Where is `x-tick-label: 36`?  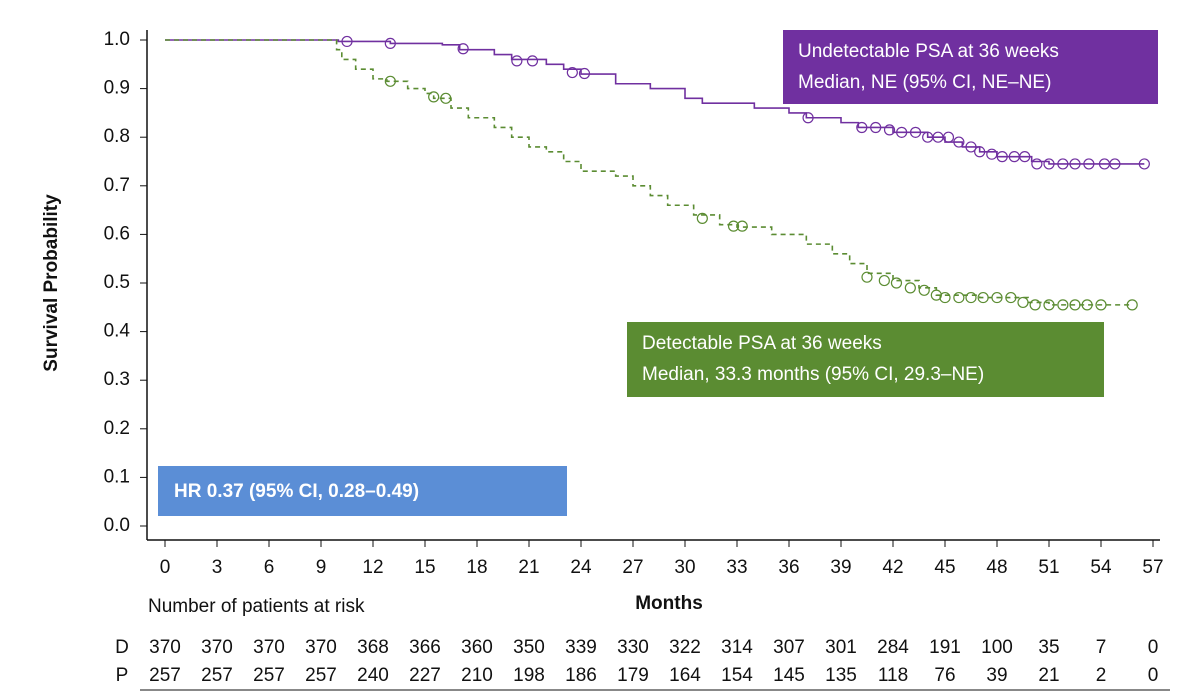 x-tick-label: 36 is located at coordinates (788, 567).